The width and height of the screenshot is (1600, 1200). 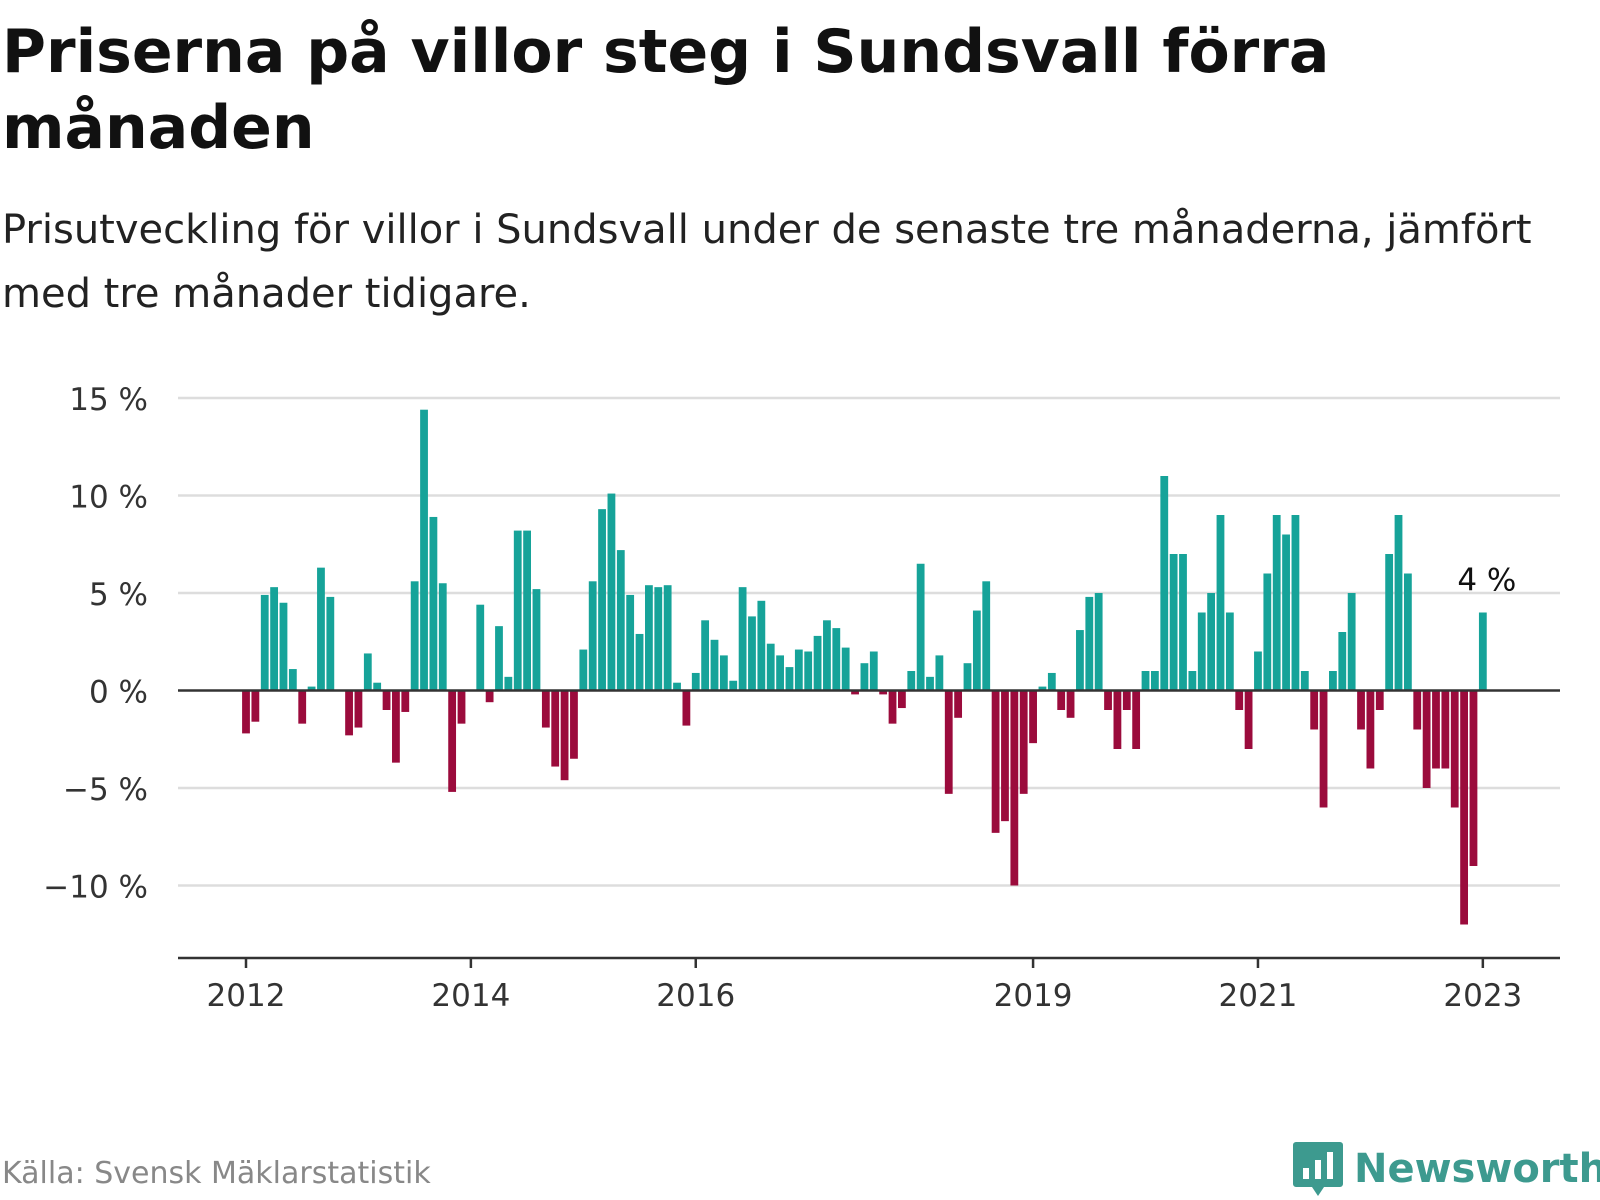 What do you see at coordinates (105, 790) in the screenshot?
I see `y-tick-label: −5 %` at bounding box center [105, 790].